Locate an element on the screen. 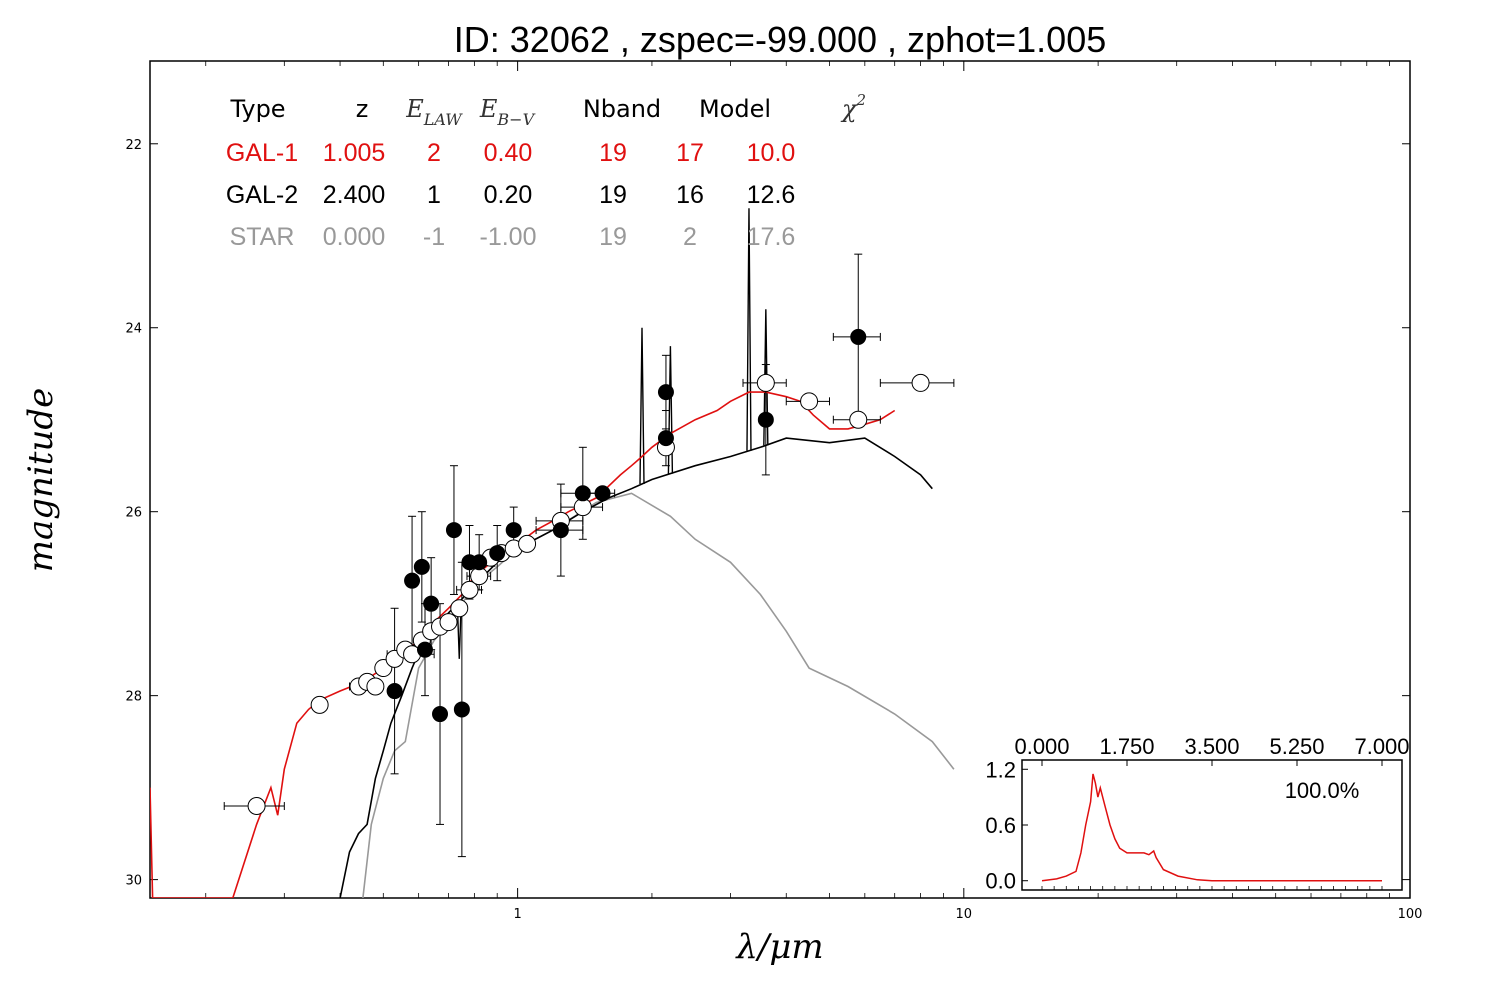 Image resolution: width=1500 pixels, height=1000 pixels. y-tick-label: 24 is located at coordinates (133, 329).